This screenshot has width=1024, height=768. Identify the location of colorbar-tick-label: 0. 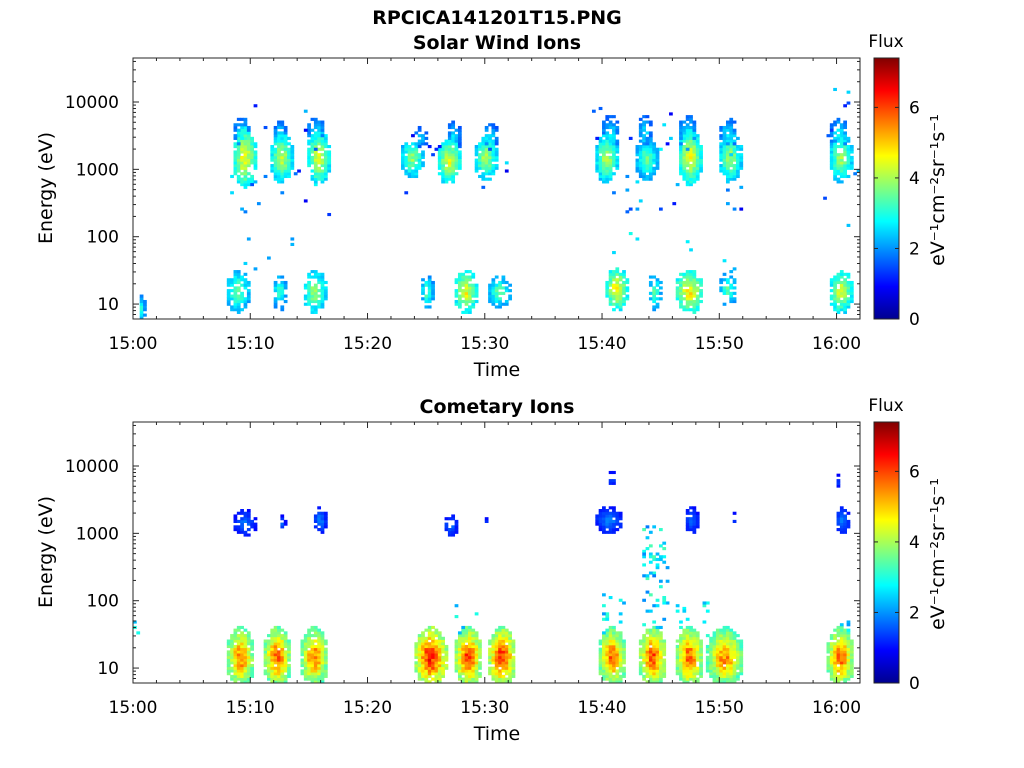
(914, 320).